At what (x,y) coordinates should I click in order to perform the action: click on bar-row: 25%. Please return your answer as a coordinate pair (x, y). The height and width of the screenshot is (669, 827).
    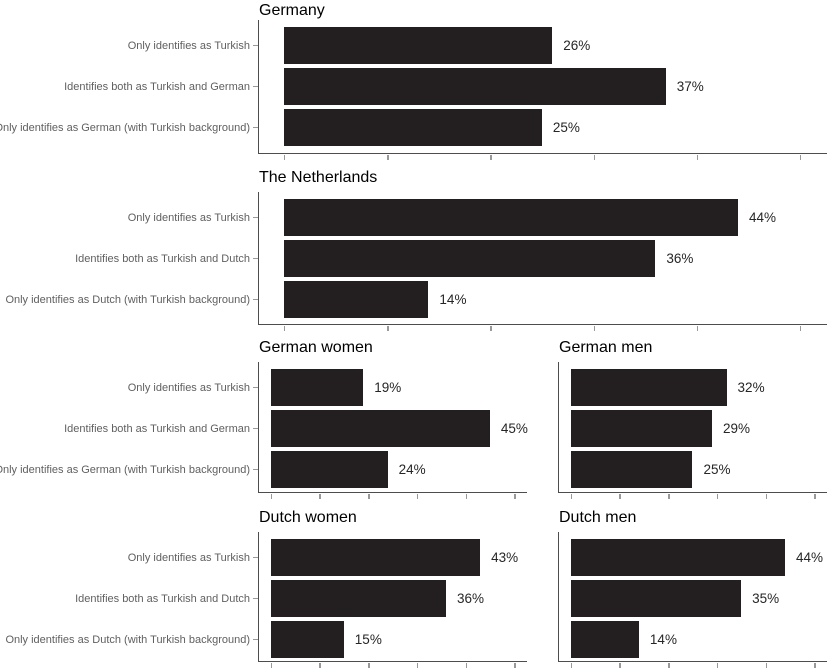
    Looking at the image, I should click on (555, 127).